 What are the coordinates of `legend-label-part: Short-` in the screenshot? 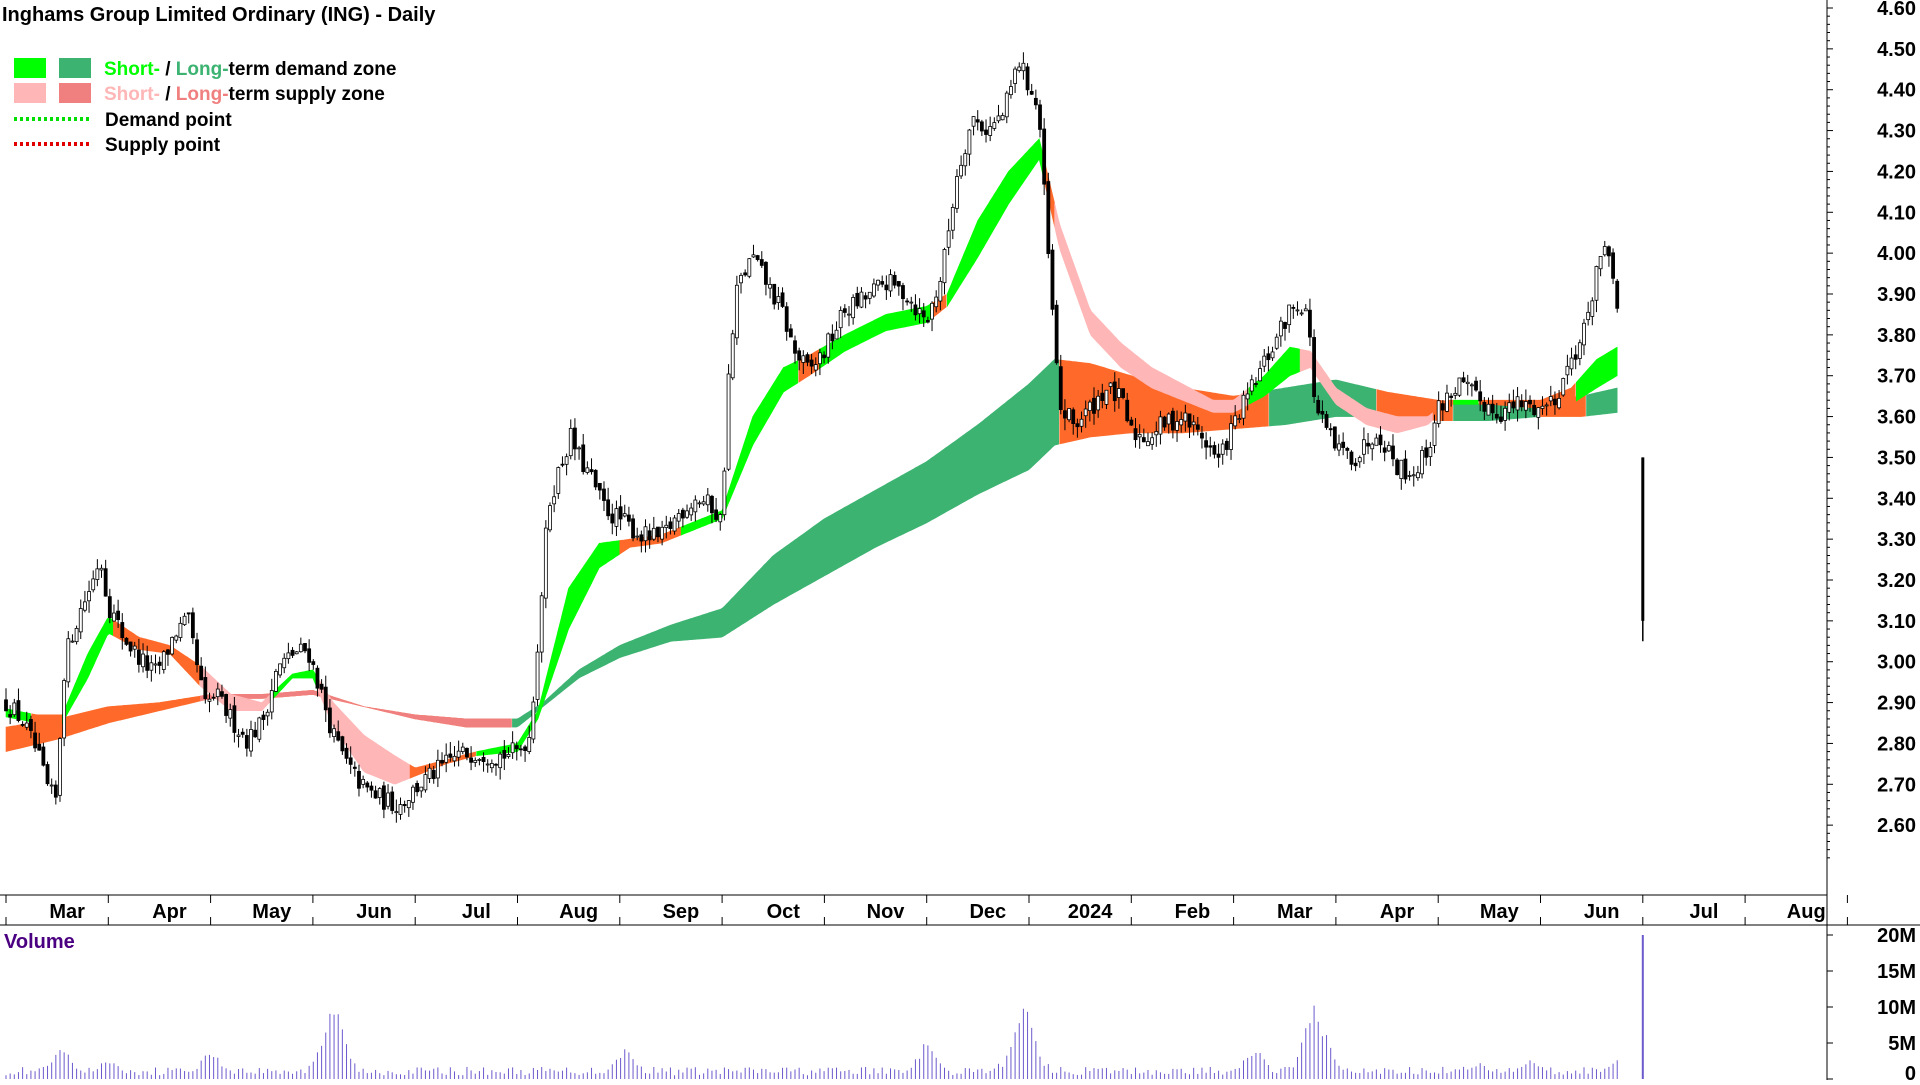 It's located at (132, 94).